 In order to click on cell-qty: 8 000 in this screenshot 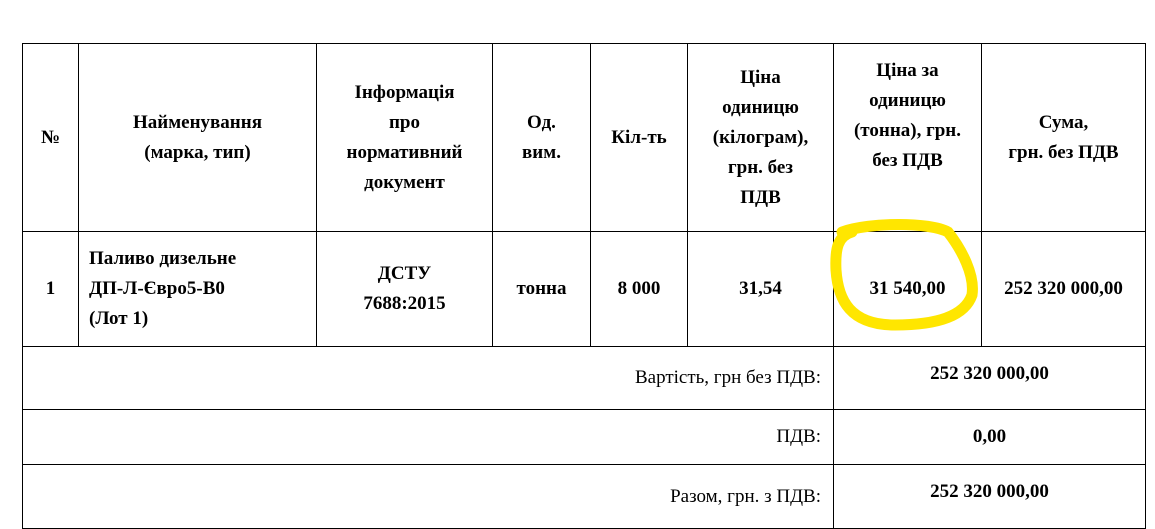, I will do `click(639, 289)`.